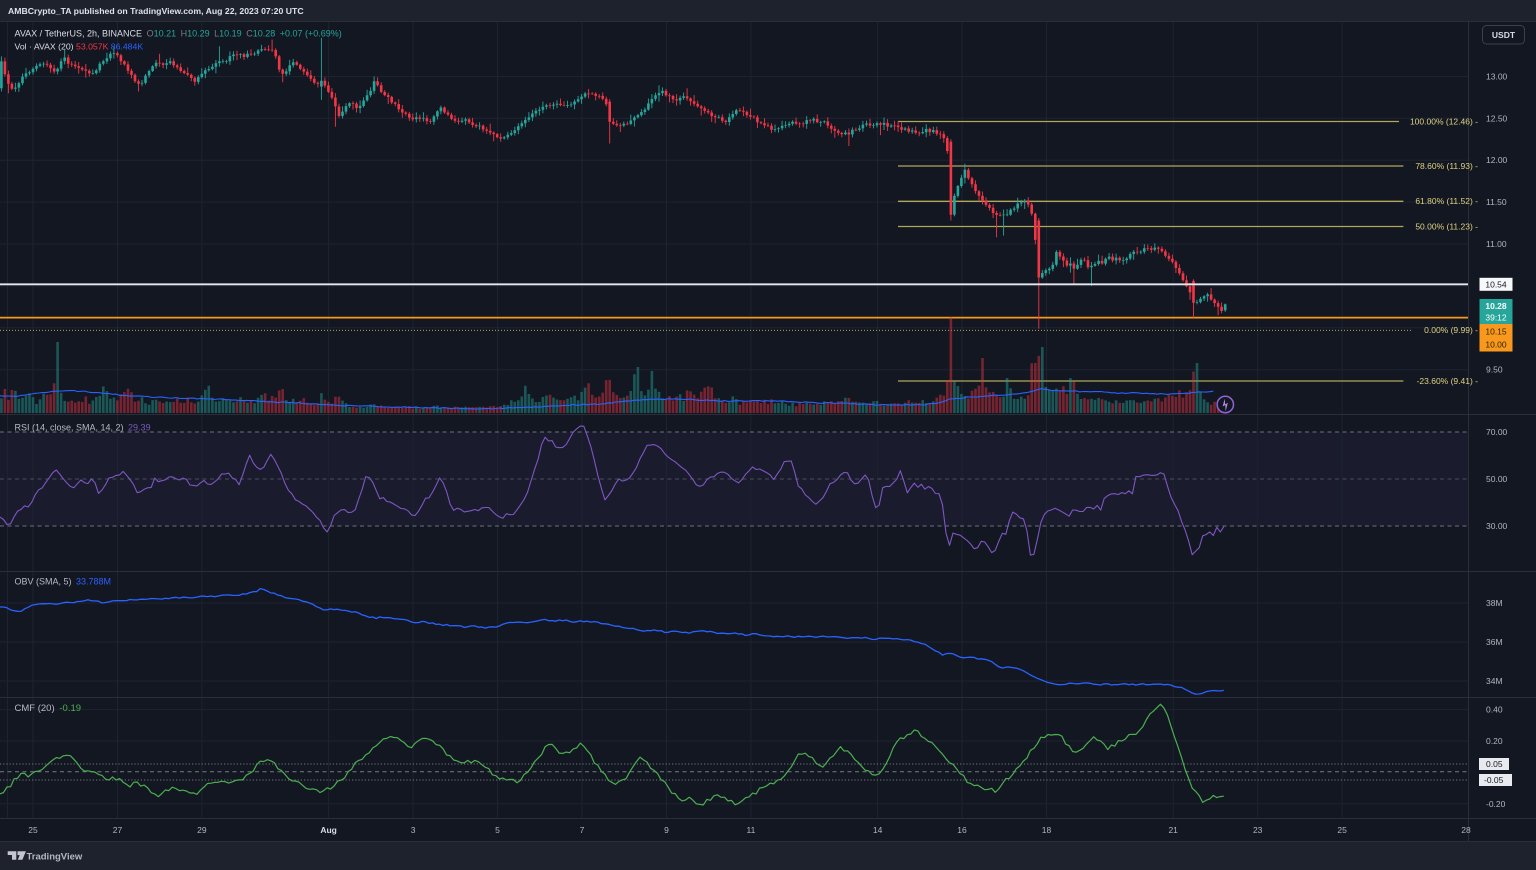 The image size is (1536, 870). What do you see at coordinates (202, 830) in the screenshot?
I see `svg-text: 29` at bounding box center [202, 830].